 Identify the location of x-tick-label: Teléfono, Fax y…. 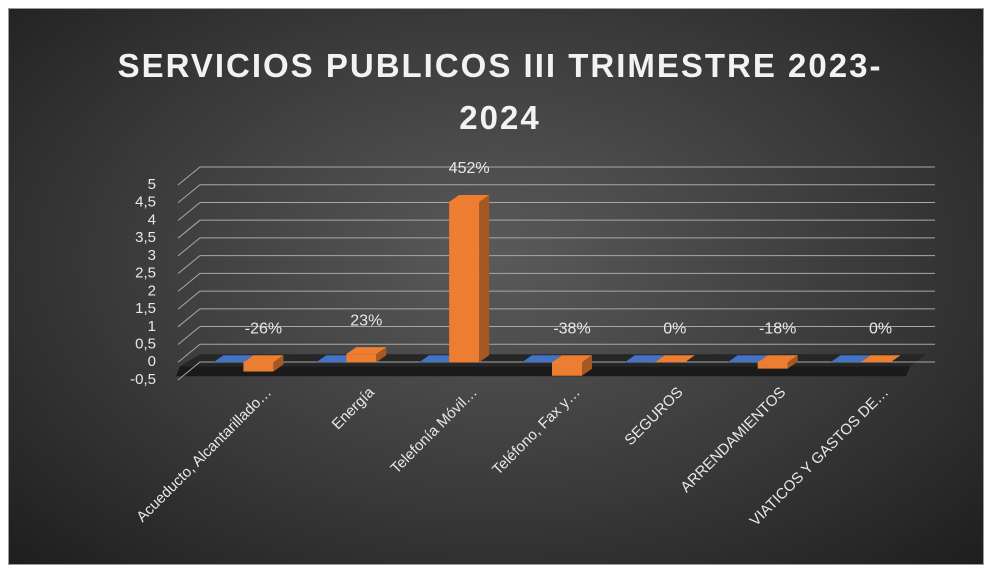
(536, 431).